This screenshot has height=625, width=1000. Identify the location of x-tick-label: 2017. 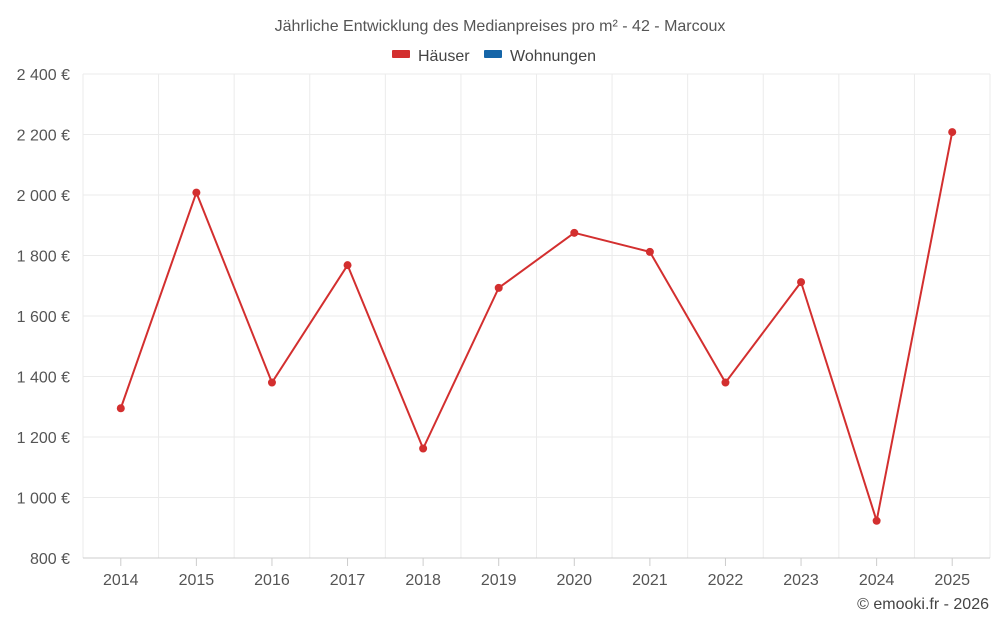
(348, 580).